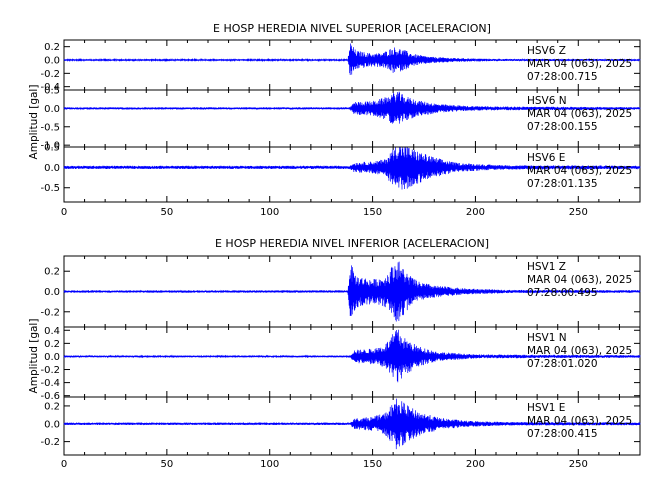 The image size is (650, 500). Describe the element at coordinates (52, 331) in the screenshot. I see `y-tick-label: 0.4` at that location.